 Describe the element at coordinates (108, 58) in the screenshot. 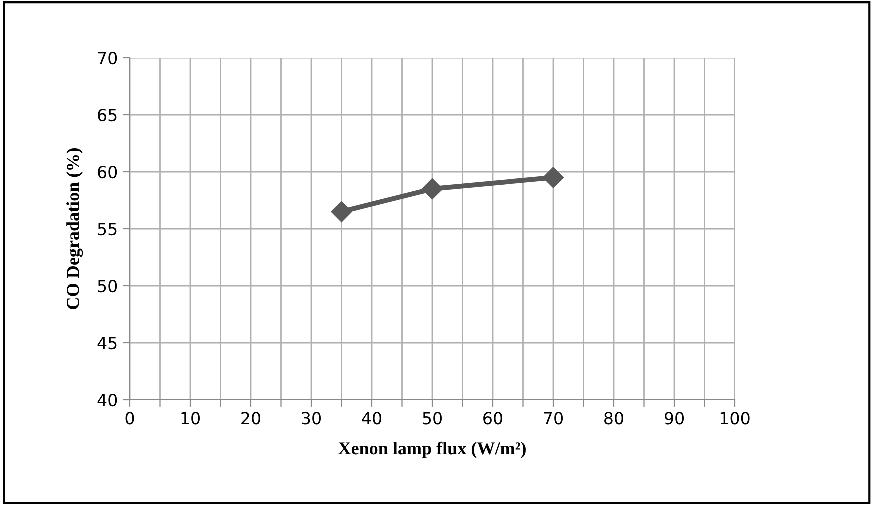

I see `y-tick-label: 70` at that location.